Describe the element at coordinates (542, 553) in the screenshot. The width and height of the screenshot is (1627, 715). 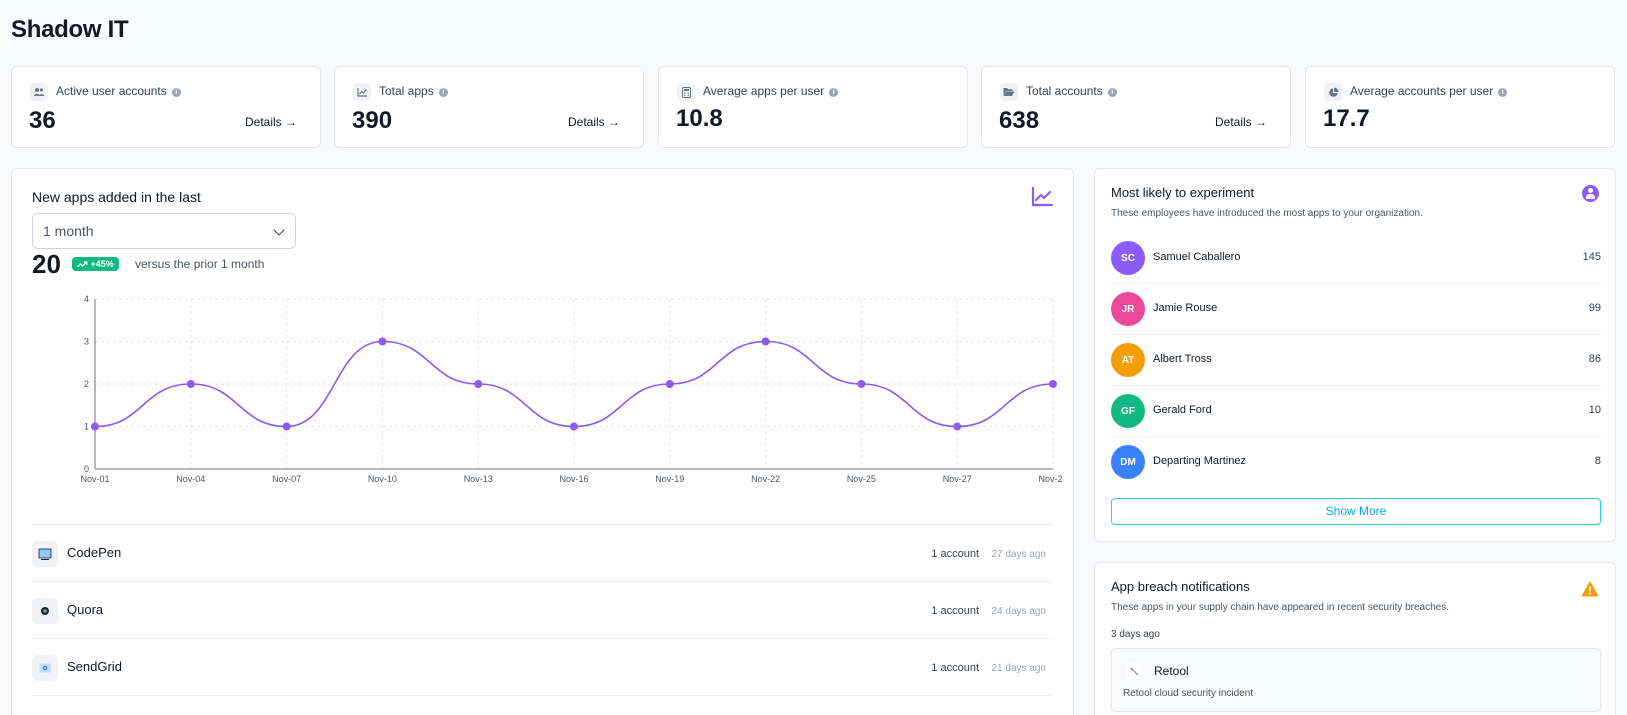
I see `app-row-codepen: CodePen 1 account 27 days ago` at that location.